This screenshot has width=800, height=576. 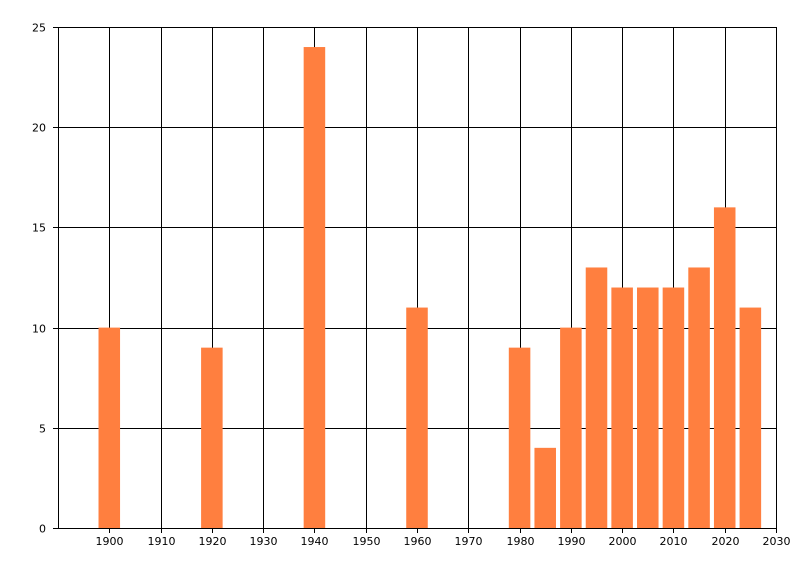 What do you see at coordinates (418, 541) in the screenshot?
I see `x-tick-label: 1960` at bounding box center [418, 541].